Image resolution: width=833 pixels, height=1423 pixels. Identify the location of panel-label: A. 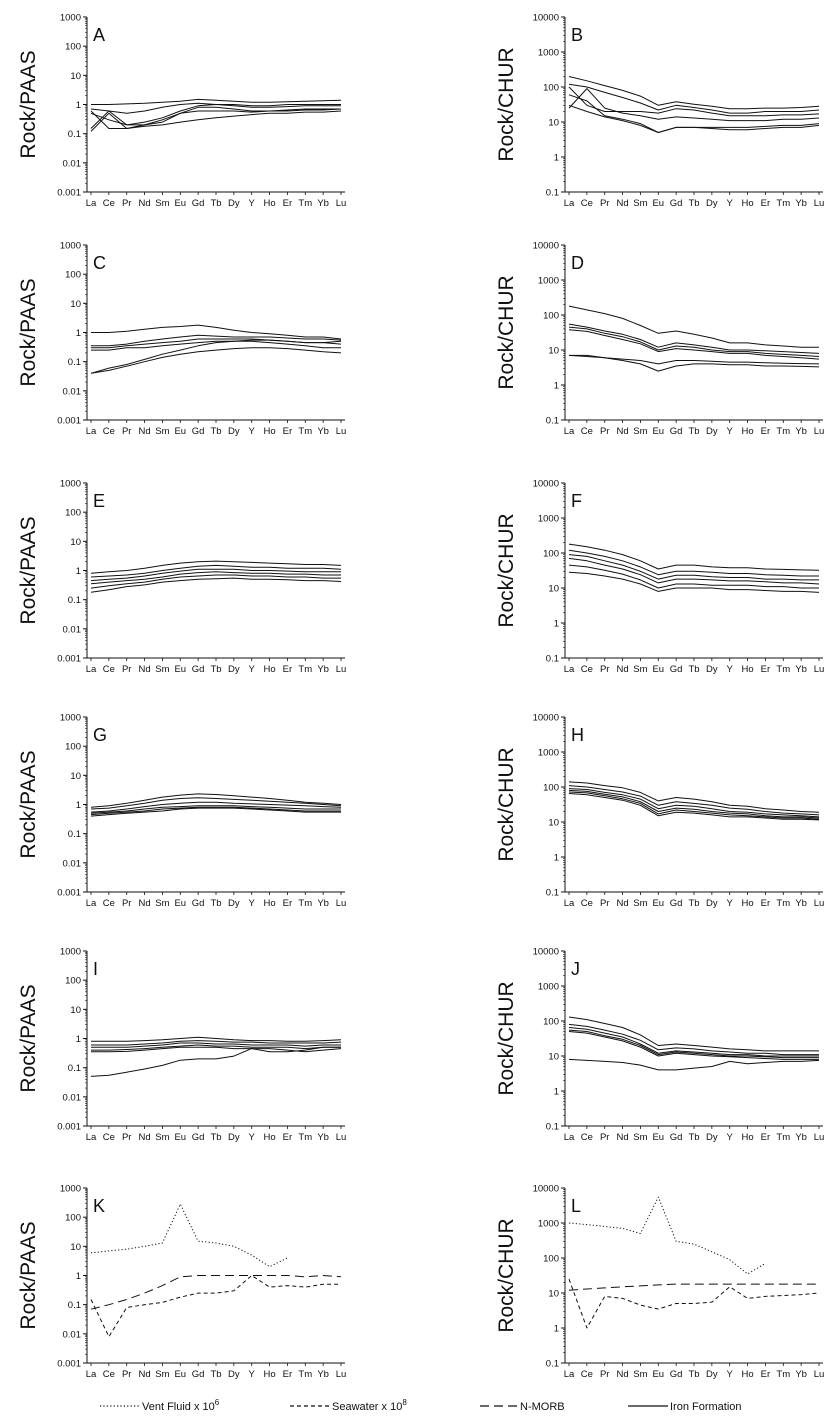
(99, 35).